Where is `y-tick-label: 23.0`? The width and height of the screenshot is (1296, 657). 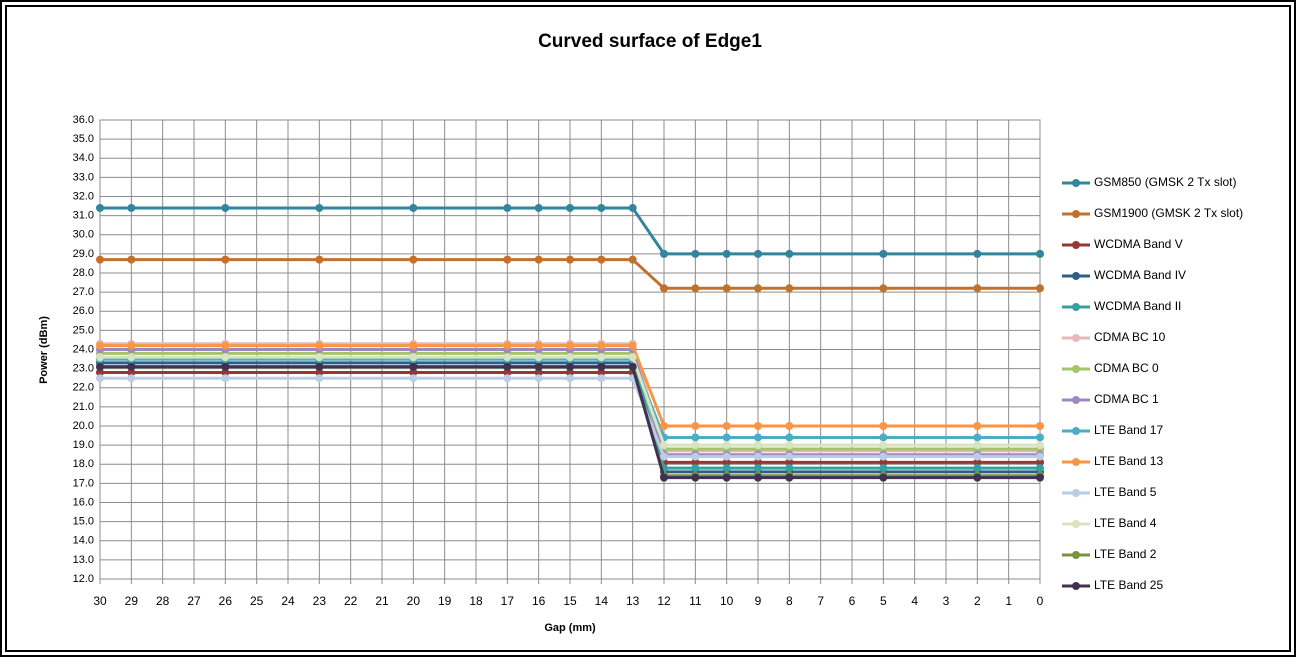 y-tick-label: 23.0 is located at coordinates (83, 369).